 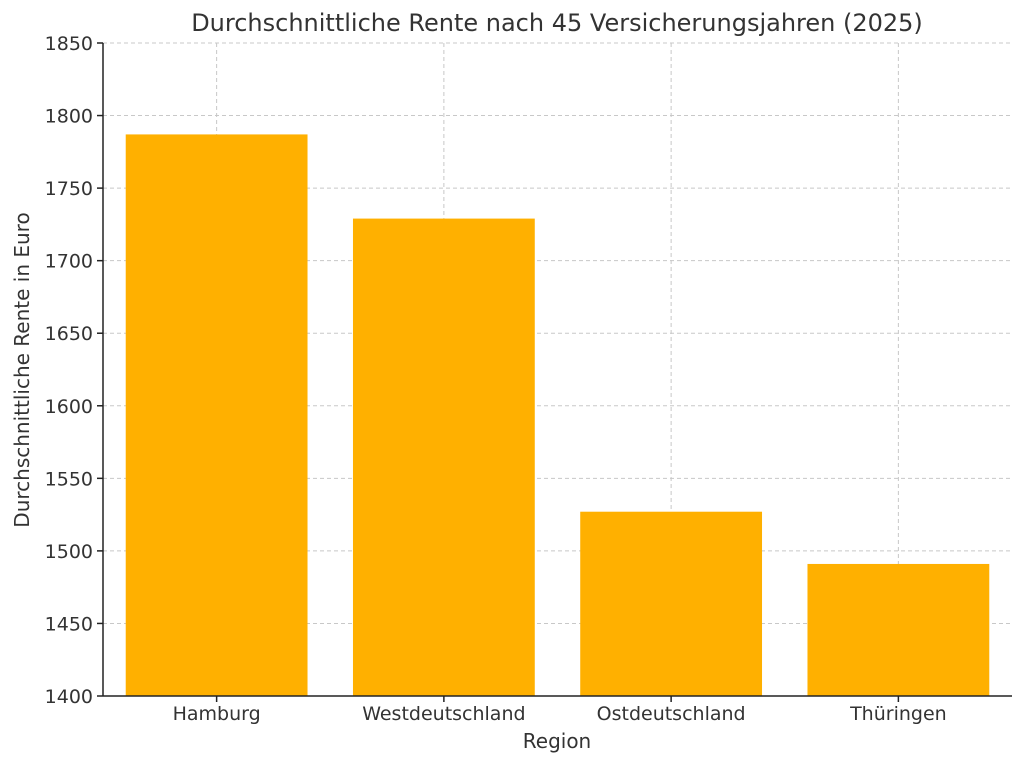 I want to click on y-tick-label: 1750, so click(x=69, y=189).